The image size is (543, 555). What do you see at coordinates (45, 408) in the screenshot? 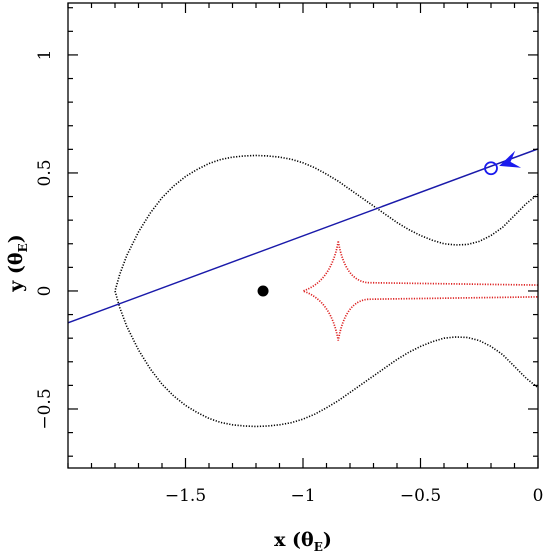
I see `y-tick-label: −0.5` at bounding box center [45, 408].